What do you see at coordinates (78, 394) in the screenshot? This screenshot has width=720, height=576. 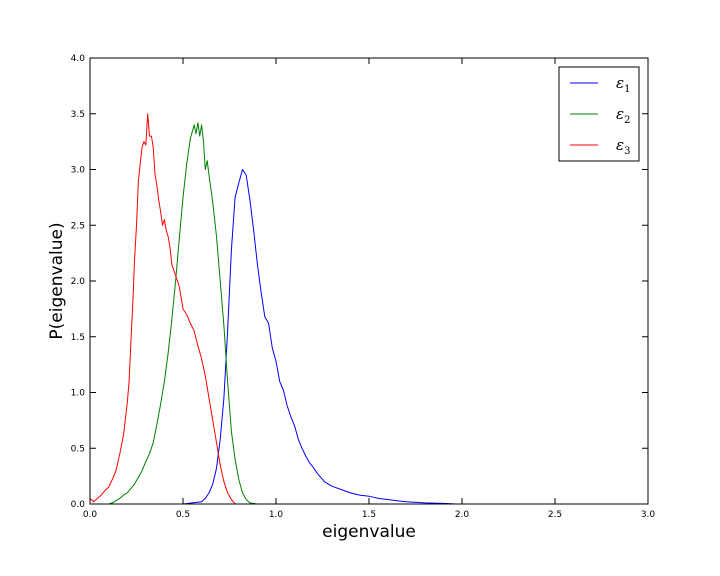 I see `y-tick-label: 1.0` at bounding box center [78, 394].